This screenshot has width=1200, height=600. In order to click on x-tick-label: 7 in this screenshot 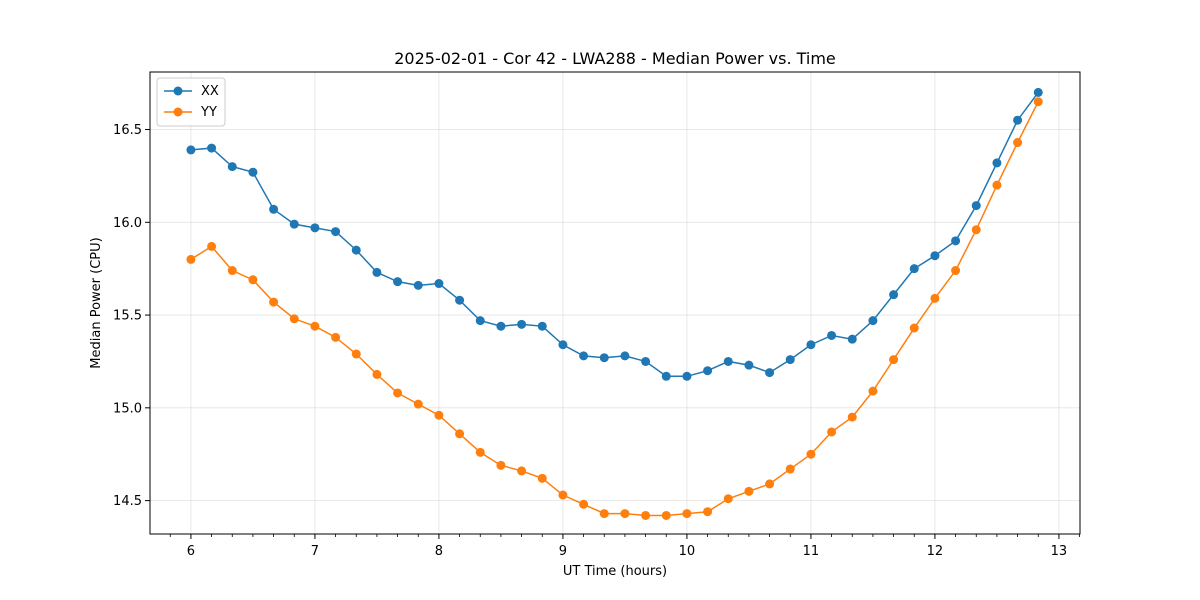, I will do `click(315, 551)`.